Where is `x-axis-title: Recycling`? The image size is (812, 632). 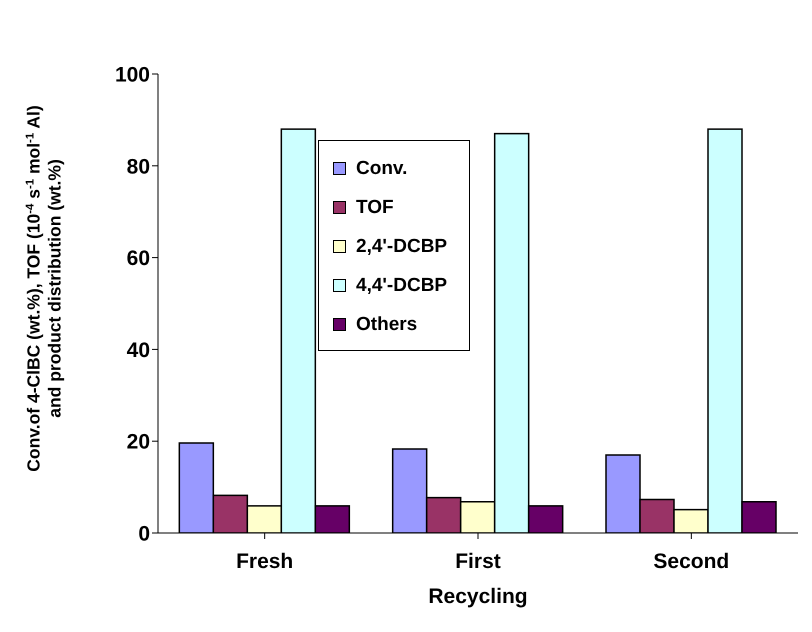
x-axis-title: Recycling is located at coordinates (478, 596).